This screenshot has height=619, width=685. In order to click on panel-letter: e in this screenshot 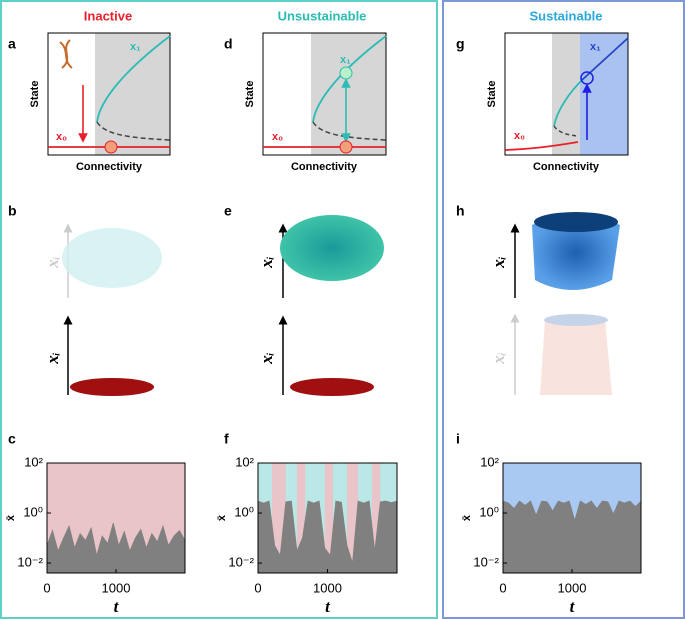, I will do `click(228, 211)`.